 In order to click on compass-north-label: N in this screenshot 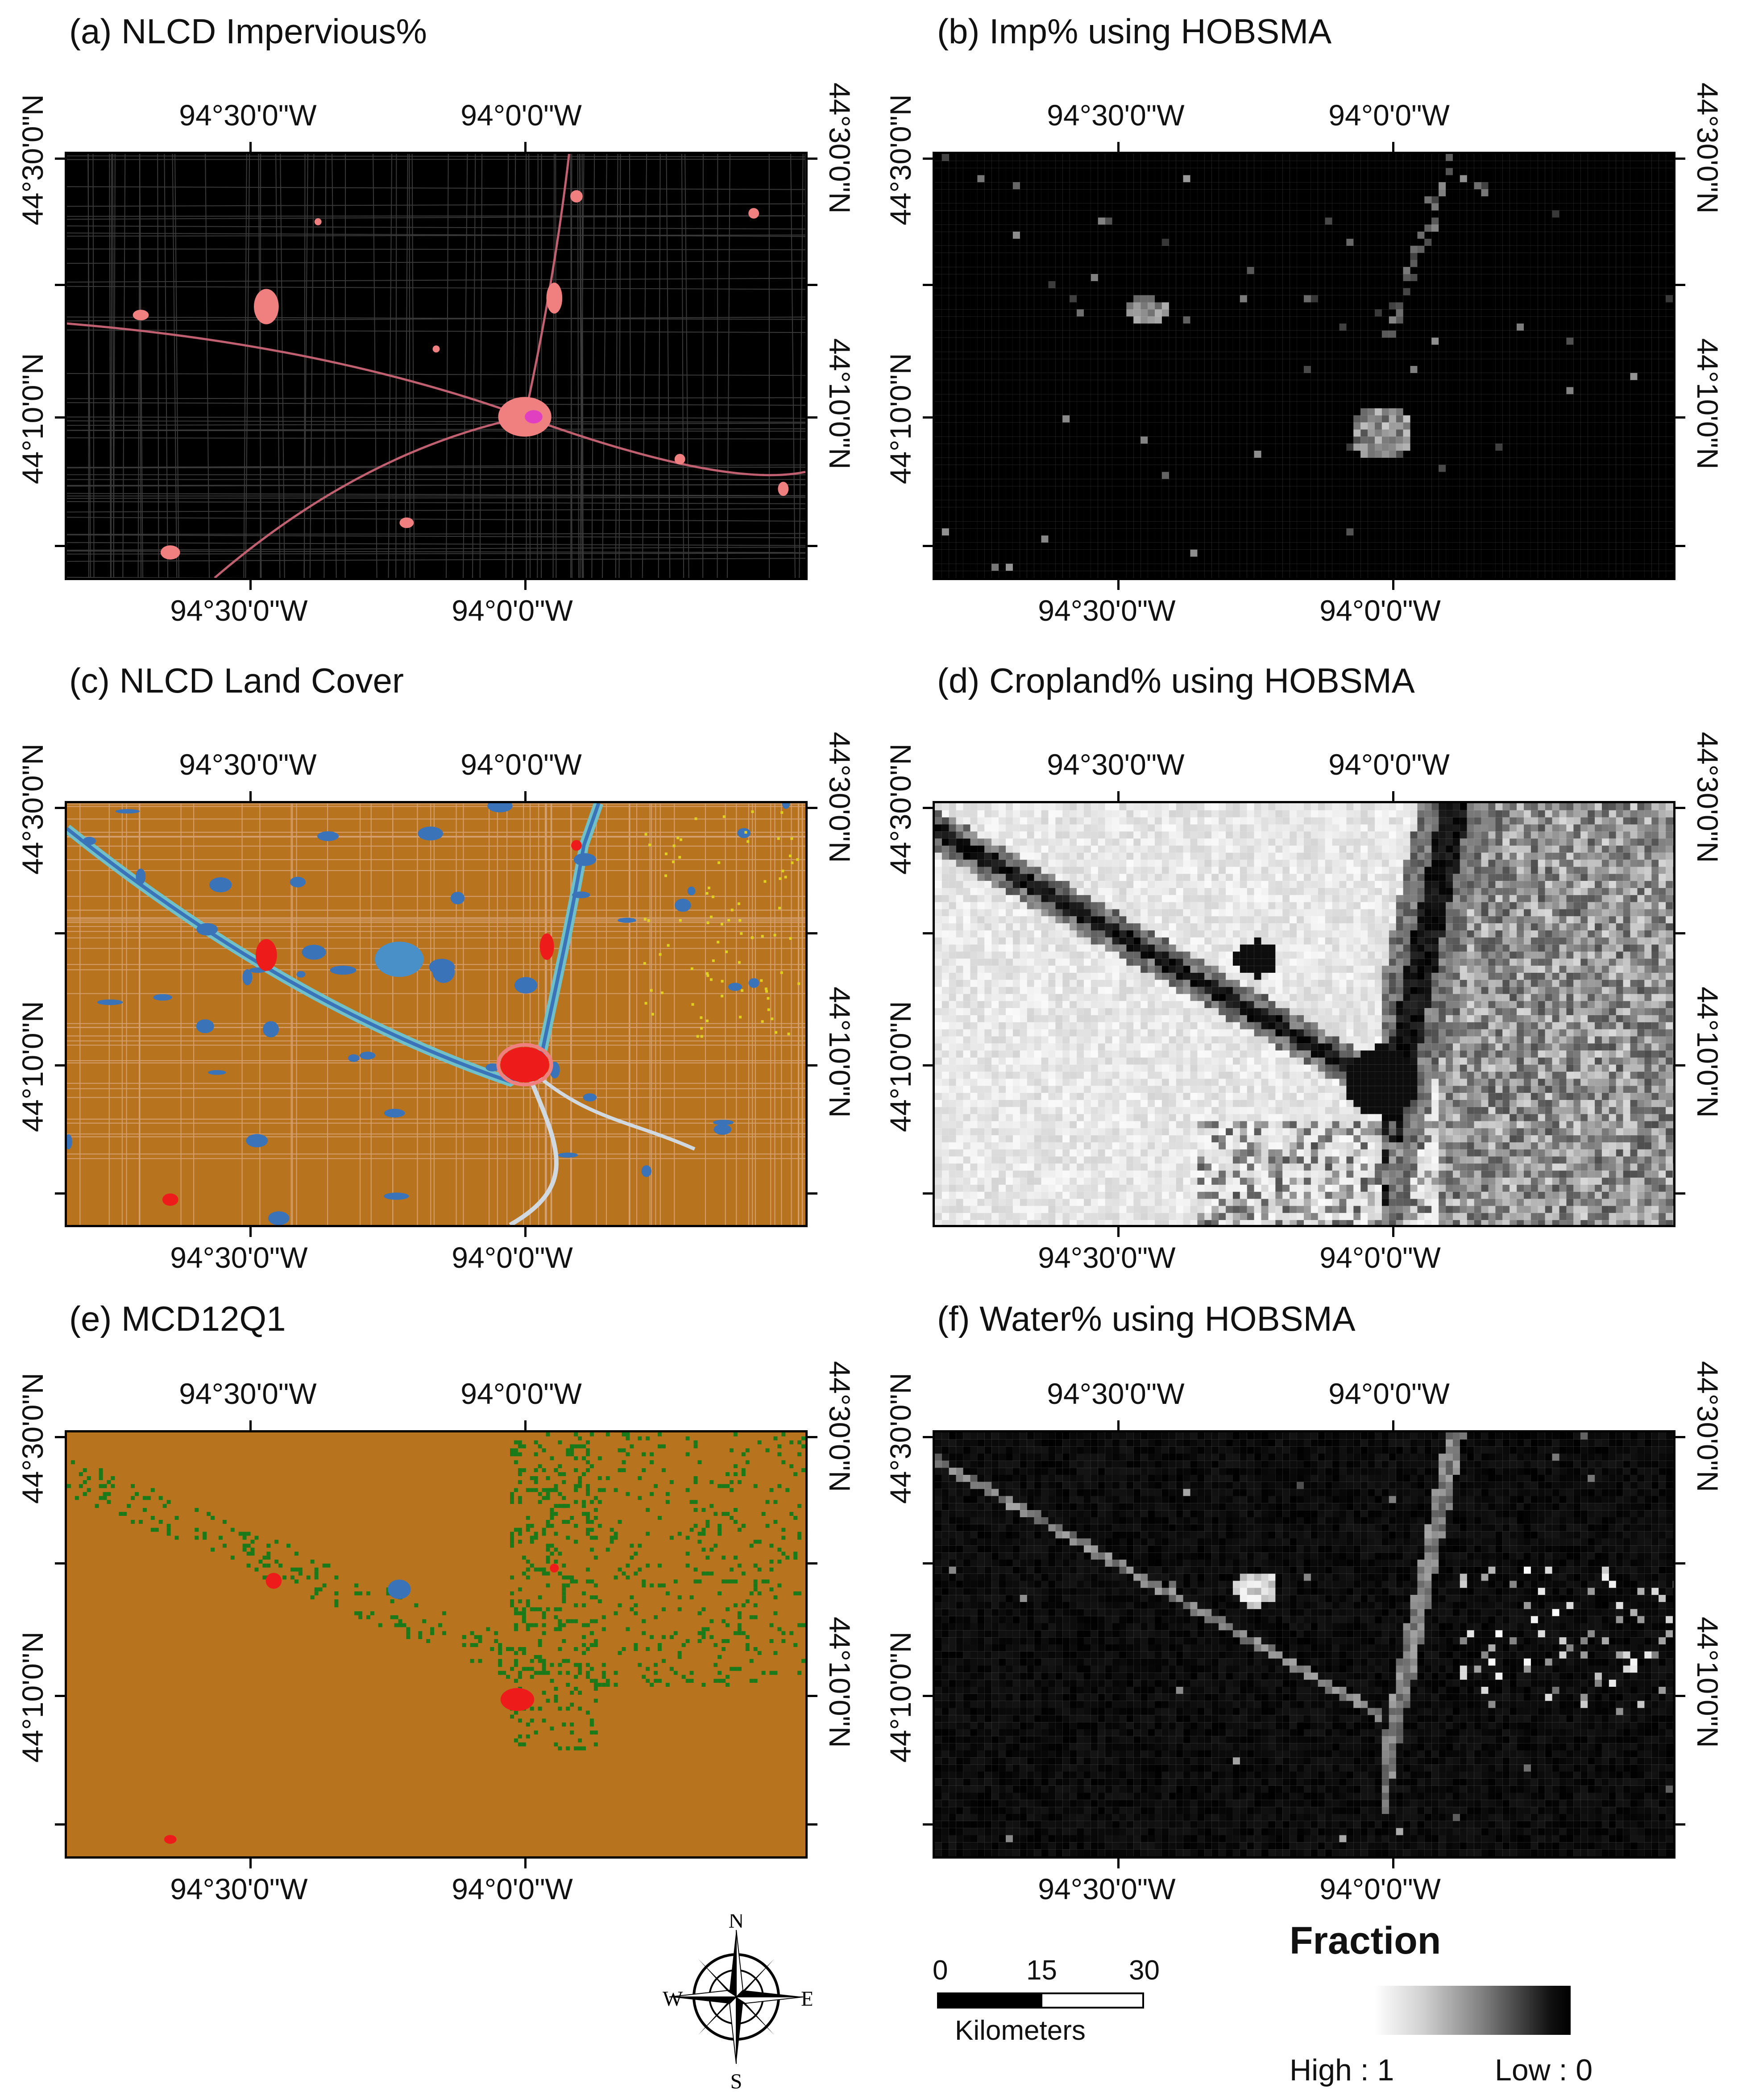, I will do `click(736, 1923)`.